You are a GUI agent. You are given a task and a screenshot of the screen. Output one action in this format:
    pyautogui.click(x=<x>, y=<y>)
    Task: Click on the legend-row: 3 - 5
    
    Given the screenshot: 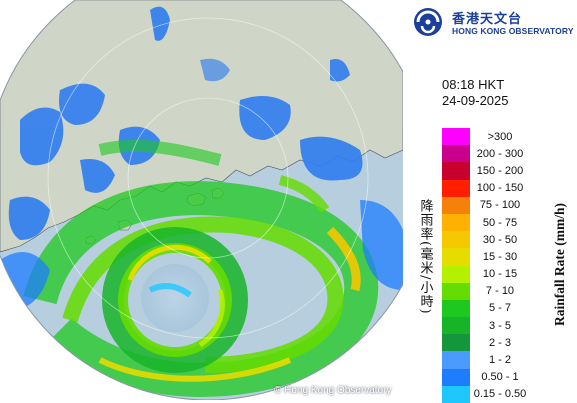 What is the action you would take?
    pyautogui.click(x=502, y=326)
    